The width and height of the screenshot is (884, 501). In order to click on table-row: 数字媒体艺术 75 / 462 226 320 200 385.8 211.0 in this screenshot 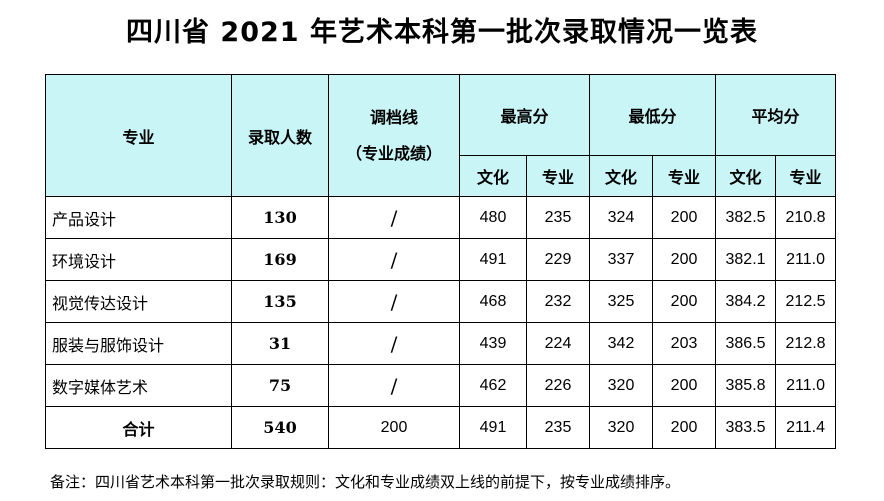, I will do `click(441, 385)`.